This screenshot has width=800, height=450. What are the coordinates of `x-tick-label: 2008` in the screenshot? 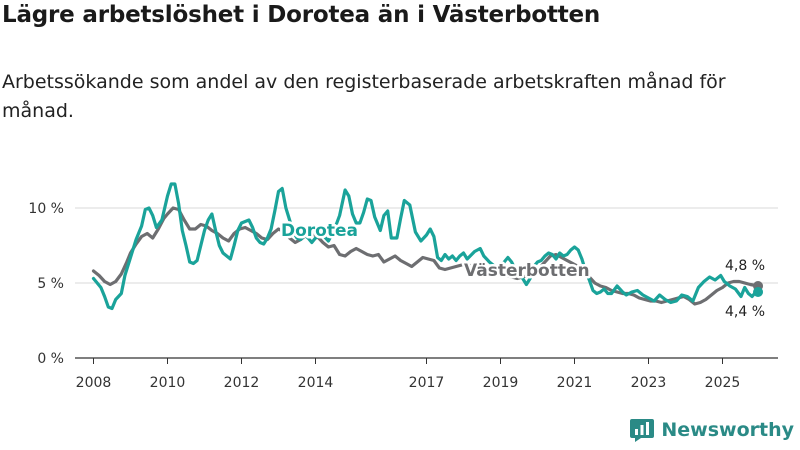 It's located at (94, 383).